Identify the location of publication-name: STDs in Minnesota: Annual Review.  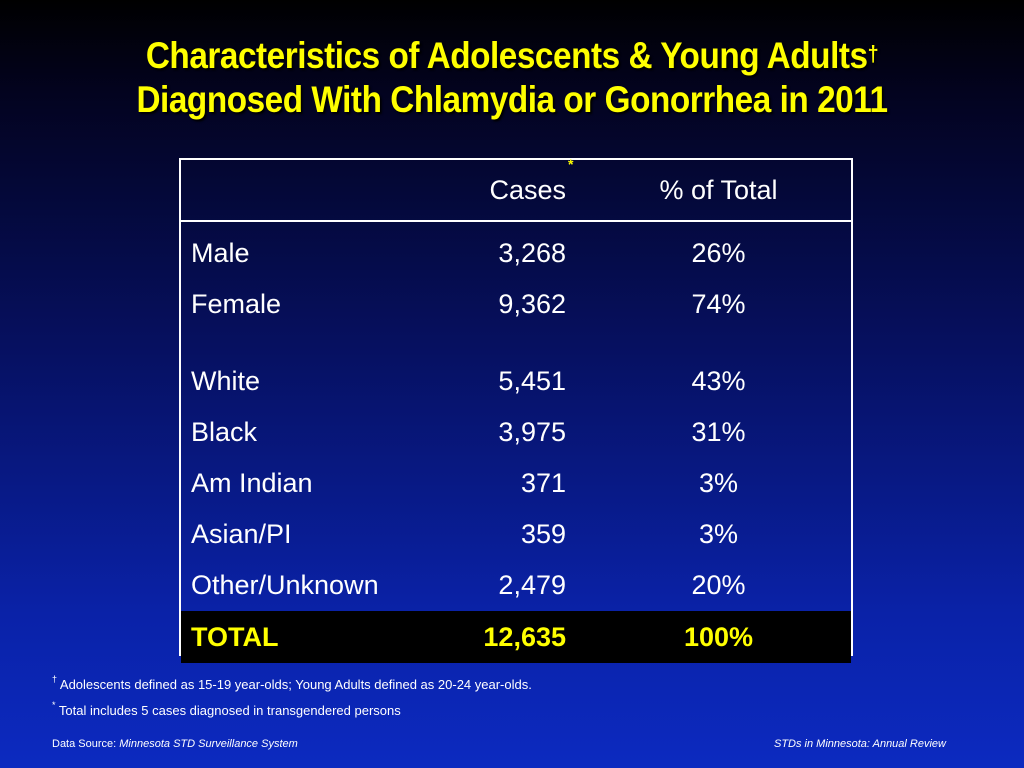
(859, 744).